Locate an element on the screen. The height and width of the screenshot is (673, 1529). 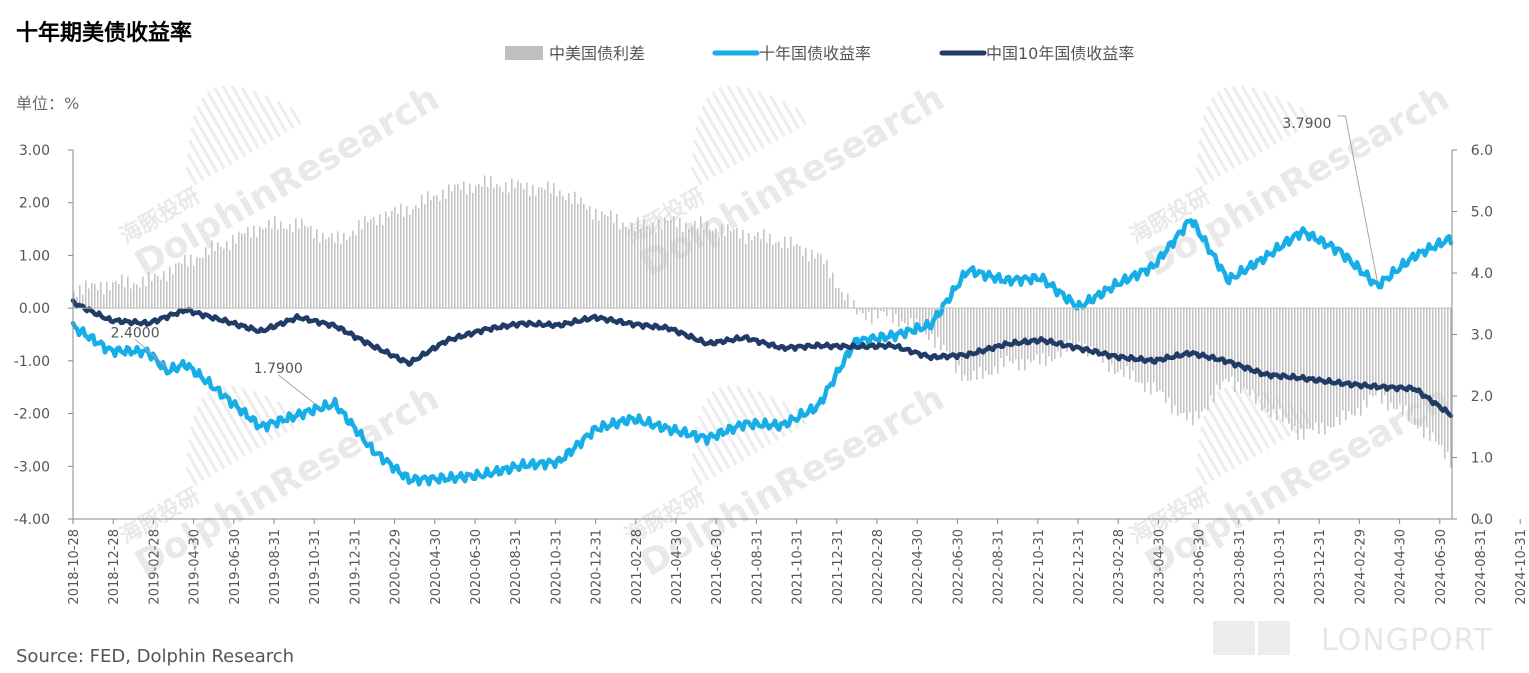
legend-label-1: 十年国债收益率 is located at coordinates (815, 53).